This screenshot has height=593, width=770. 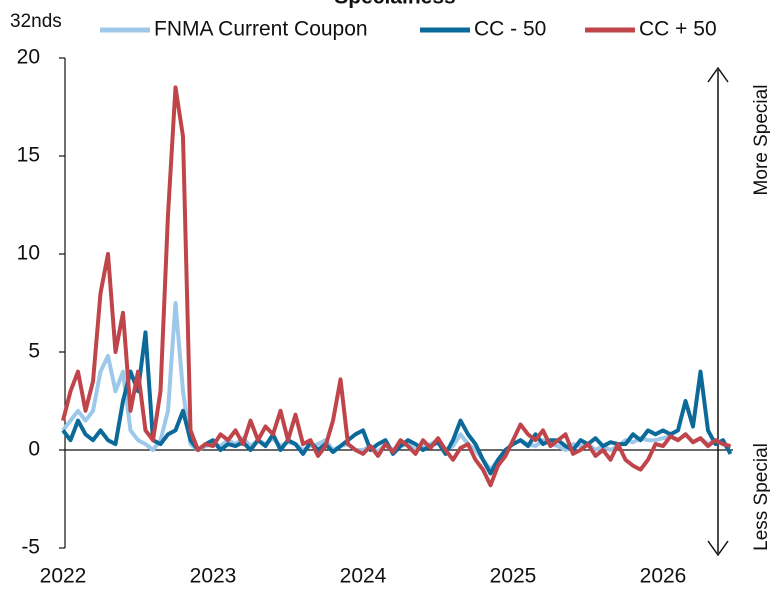 What do you see at coordinates (363, 576) in the screenshot?
I see `x-tick-label: 2024` at bounding box center [363, 576].